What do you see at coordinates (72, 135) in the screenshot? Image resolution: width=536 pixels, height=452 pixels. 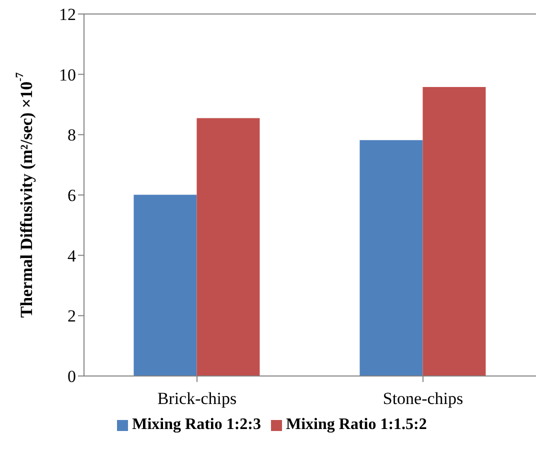 I see `y-tick-label: 8` at bounding box center [72, 135].